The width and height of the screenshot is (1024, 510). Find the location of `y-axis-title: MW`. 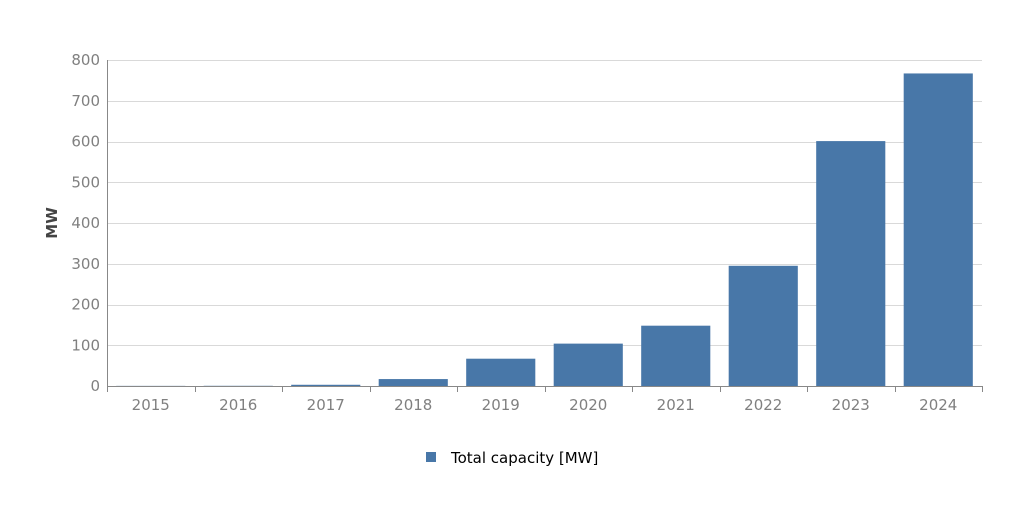

y-axis-title: MW is located at coordinates (52, 223).